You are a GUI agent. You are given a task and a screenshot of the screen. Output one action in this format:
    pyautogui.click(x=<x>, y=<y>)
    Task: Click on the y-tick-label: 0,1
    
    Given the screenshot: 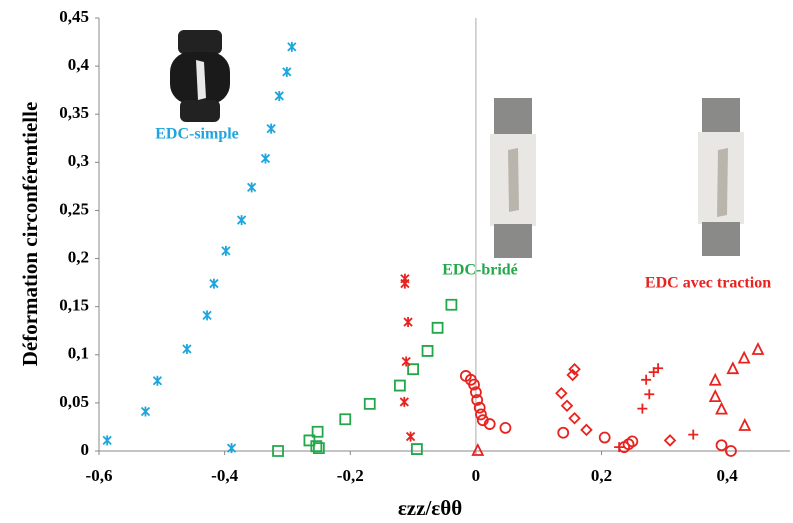 What is the action you would take?
    pyautogui.click(x=78, y=353)
    